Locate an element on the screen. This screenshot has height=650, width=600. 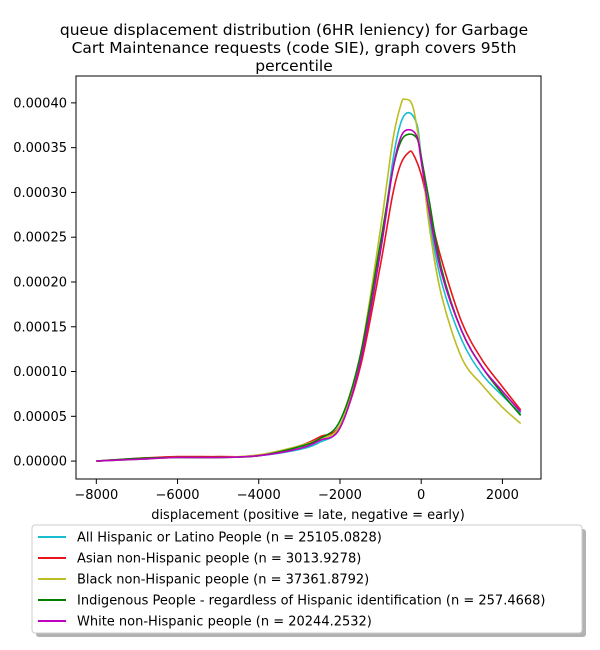
chart-title-line-3: percentile is located at coordinates (294, 66).